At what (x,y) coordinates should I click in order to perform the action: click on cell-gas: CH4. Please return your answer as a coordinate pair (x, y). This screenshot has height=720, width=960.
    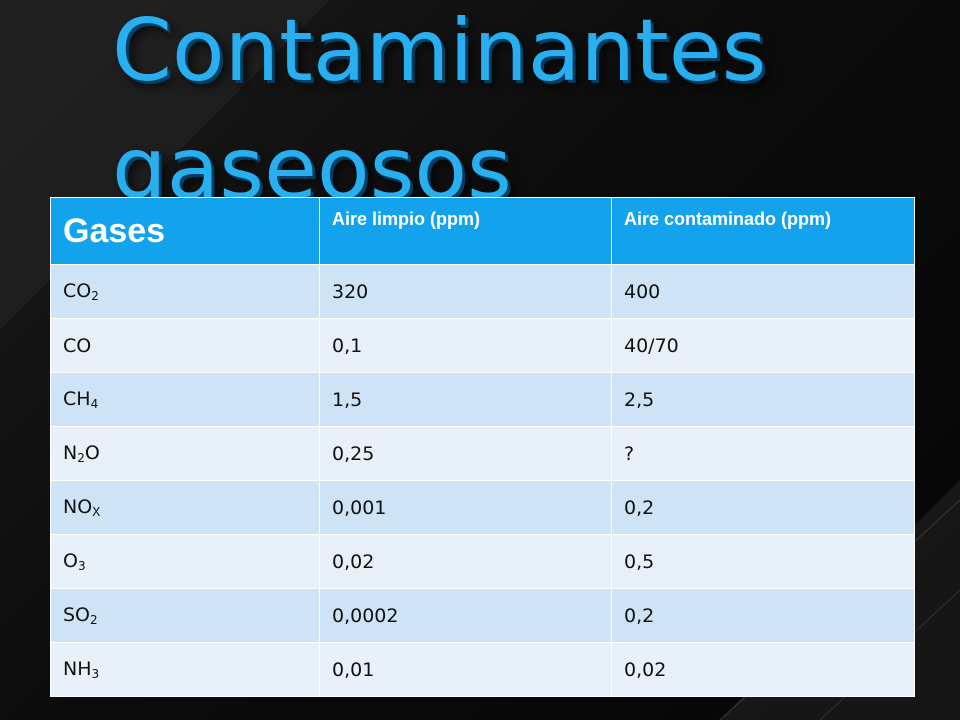
    Looking at the image, I should click on (185, 399).